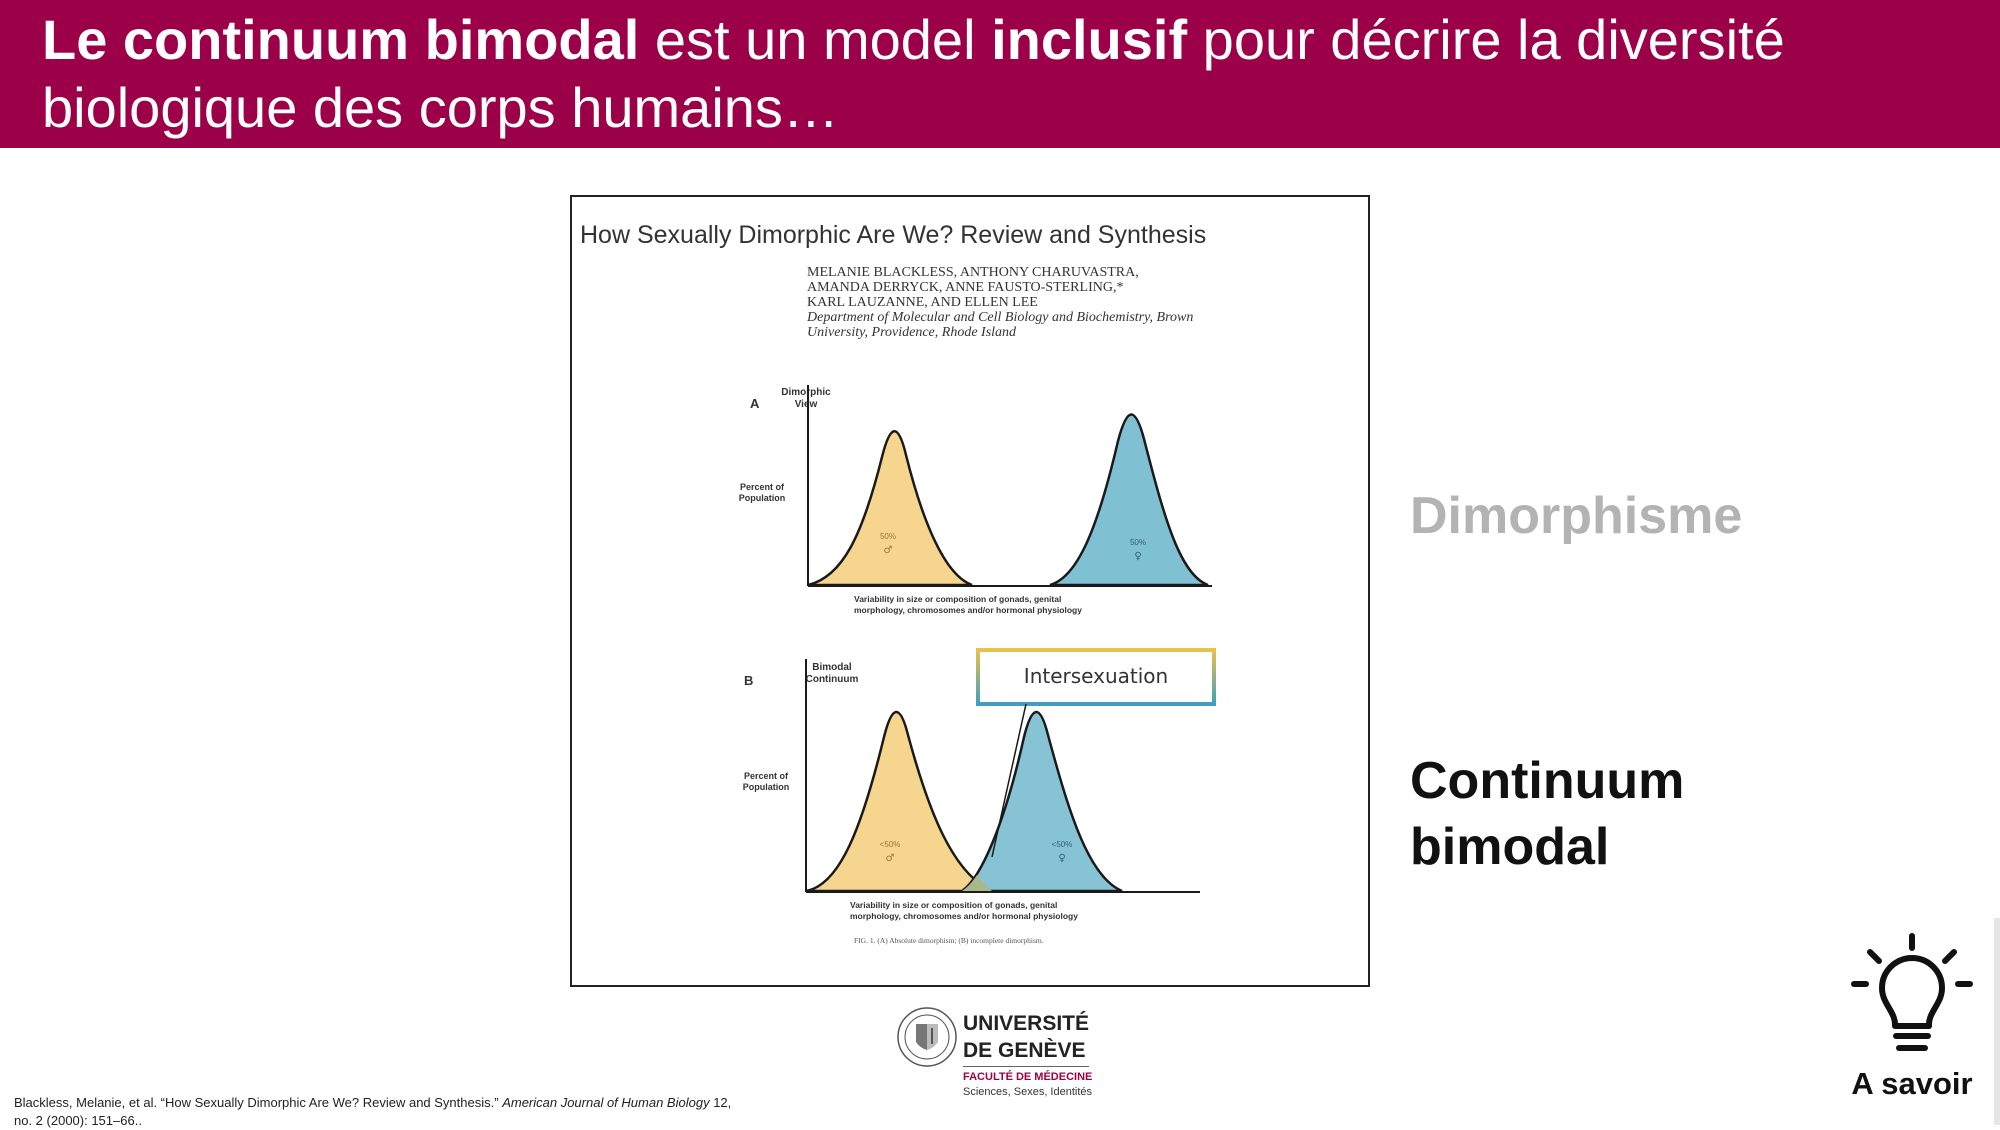  I want to click on panel-b-right-pct: <50%, so click(1062, 844).